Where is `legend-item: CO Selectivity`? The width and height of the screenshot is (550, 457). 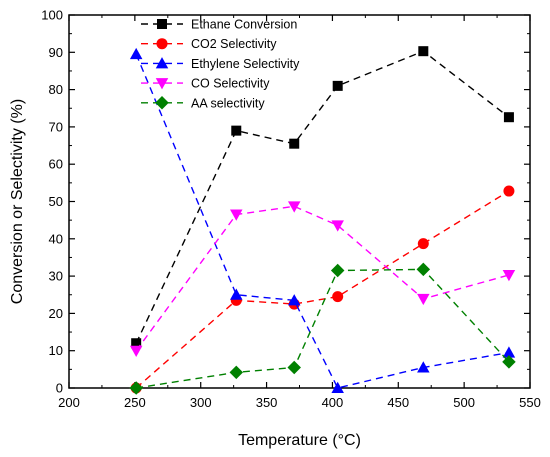 legend-item: CO Selectivity is located at coordinates (205, 84).